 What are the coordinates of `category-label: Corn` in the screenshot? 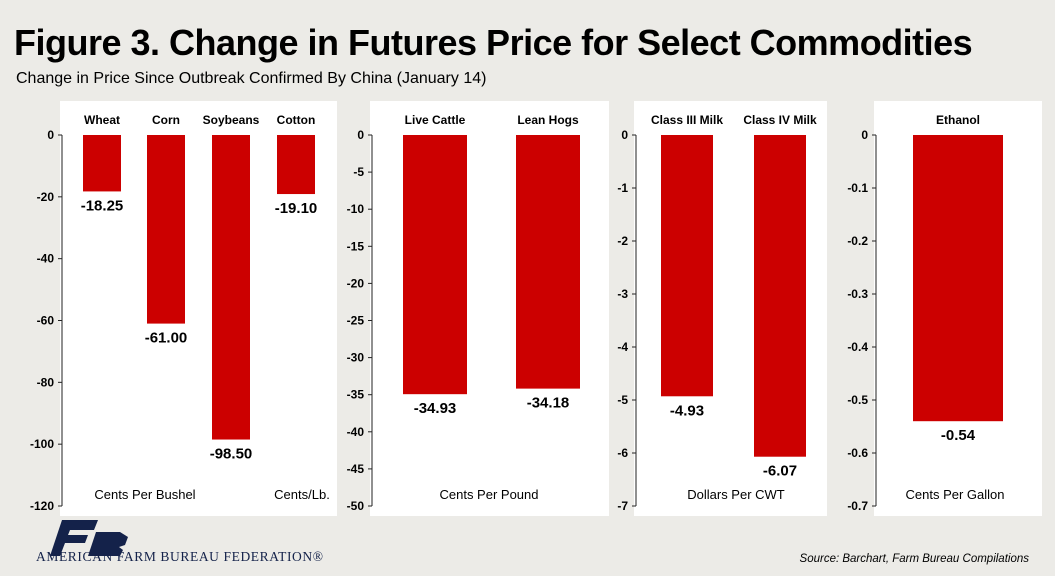 It's located at (166, 120).